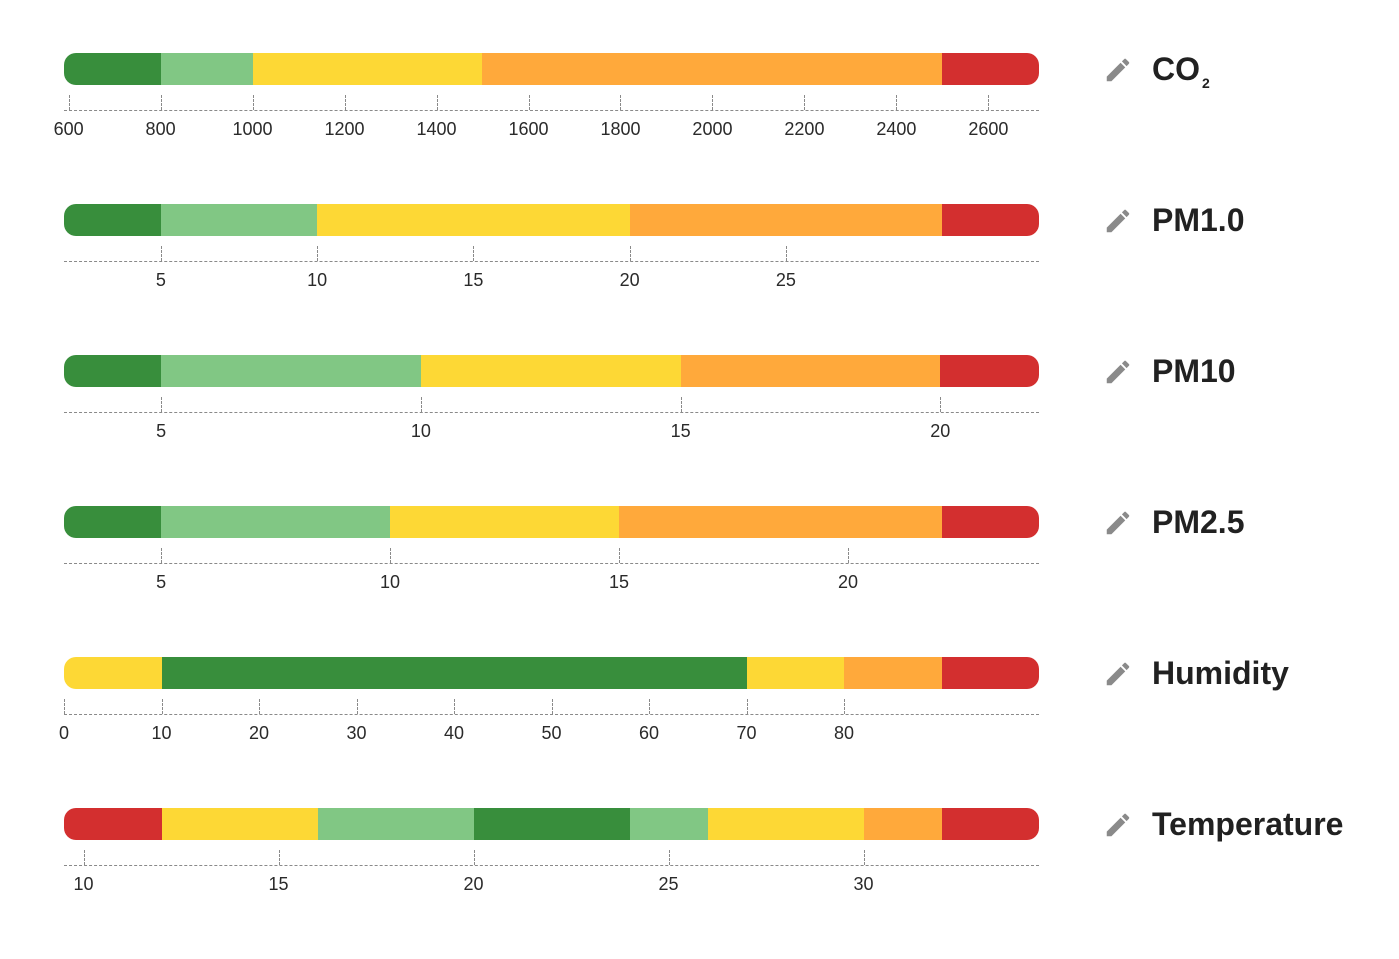 The height and width of the screenshot is (959, 1399). Describe the element at coordinates (551, 878) in the screenshot. I see `scale-axis: 10 15 20 25 30` at that location.